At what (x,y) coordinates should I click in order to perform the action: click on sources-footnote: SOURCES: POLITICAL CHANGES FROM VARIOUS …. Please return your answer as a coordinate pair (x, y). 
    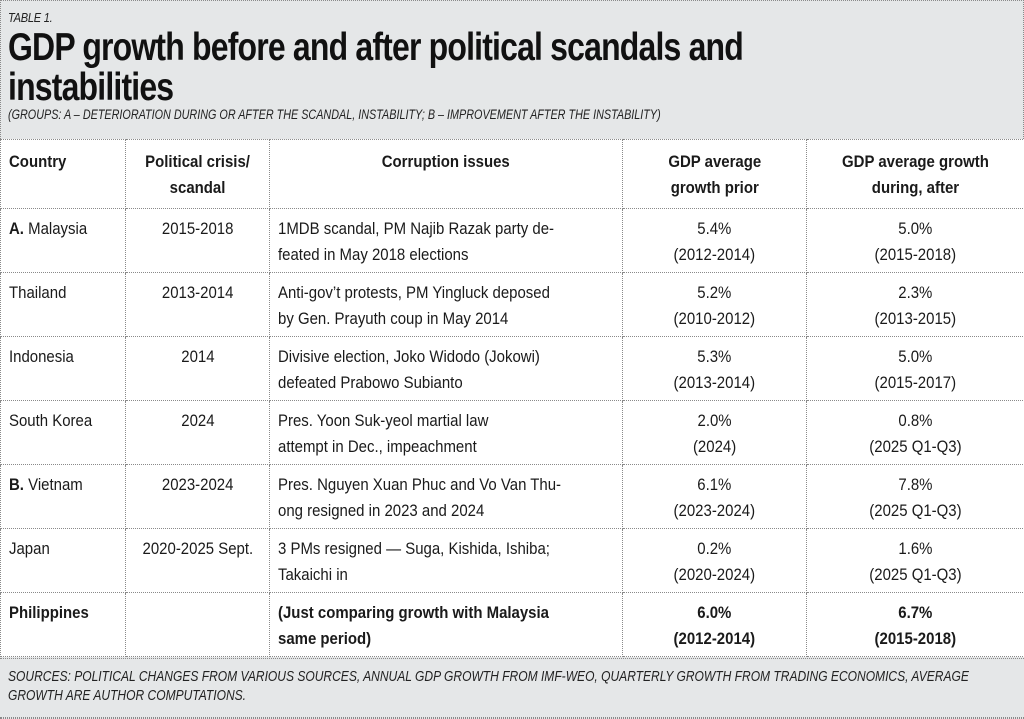
    Looking at the image, I should click on (512, 688).